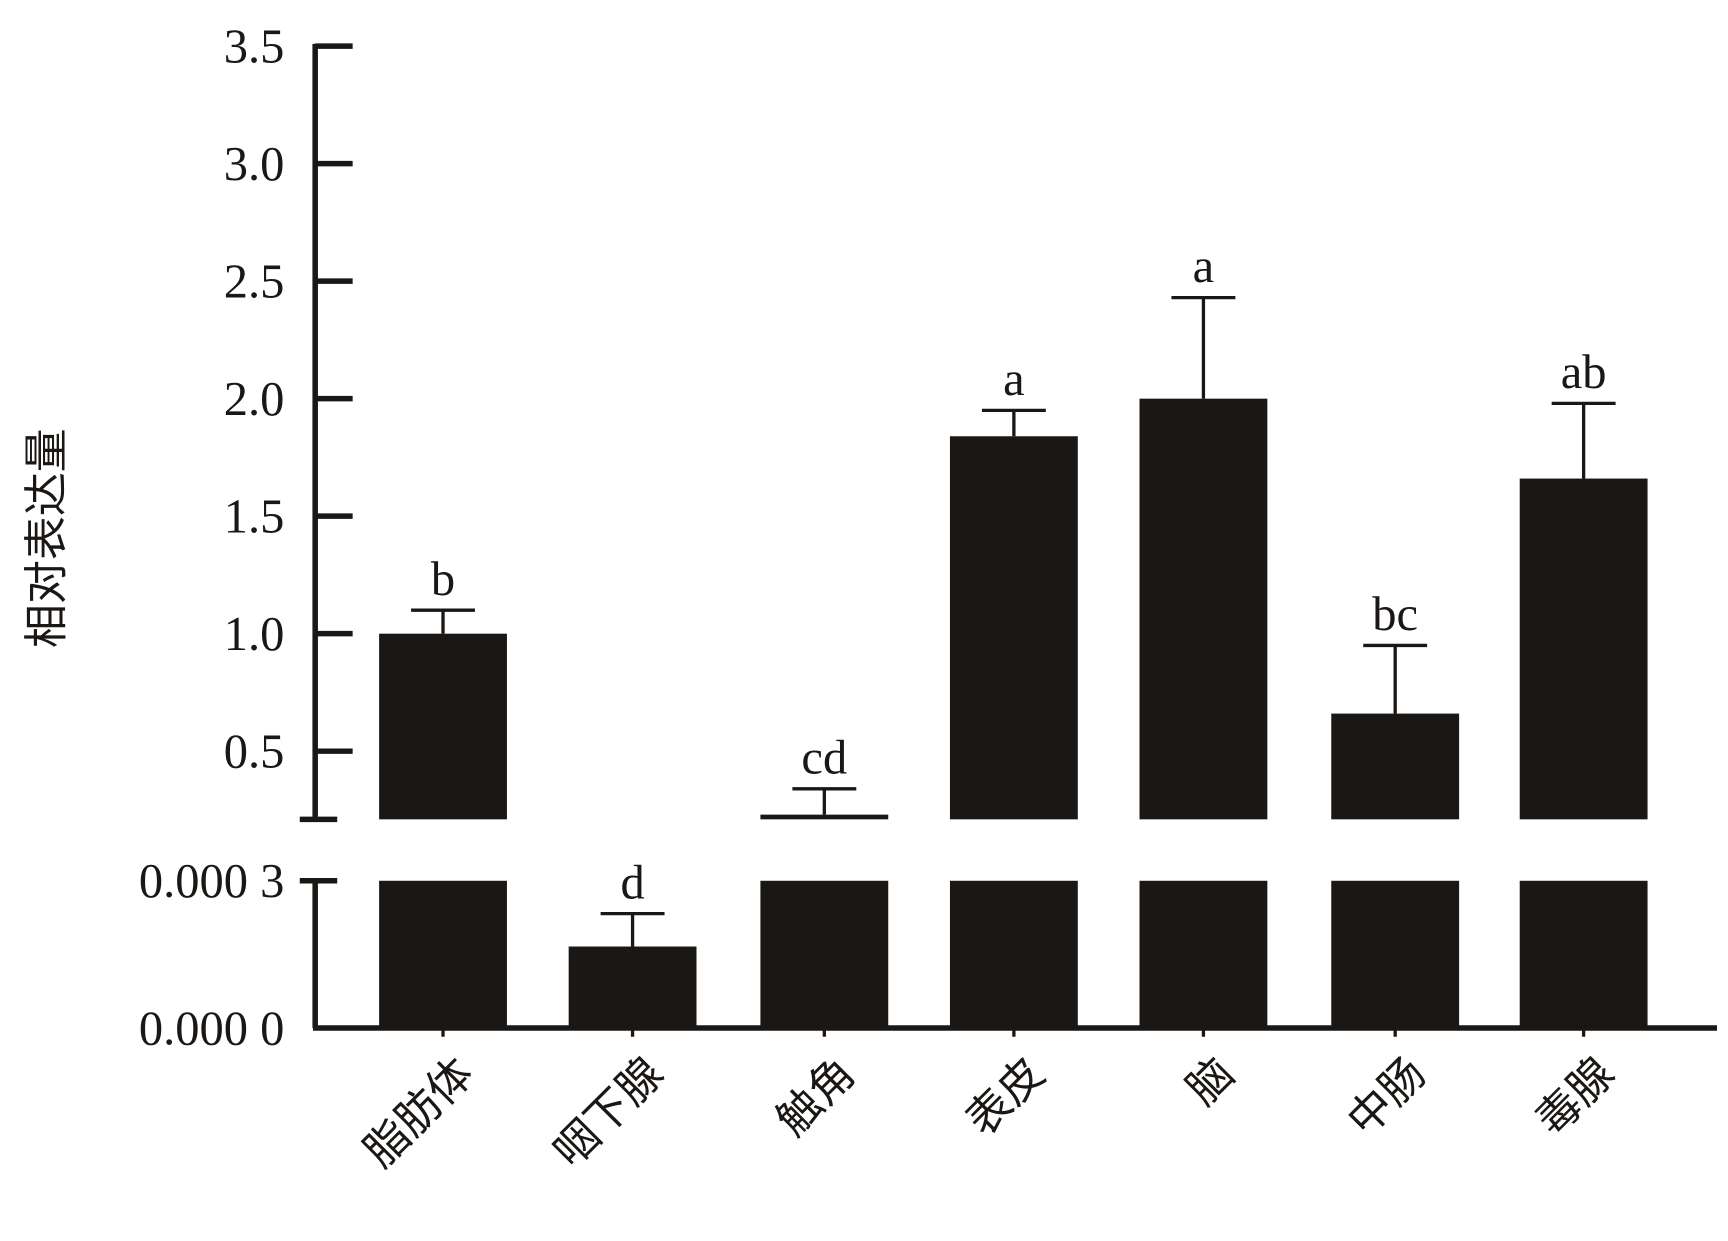 The height and width of the screenshot is (1241, 1728). I want to click on significance-letter: d, so click(632, 882).